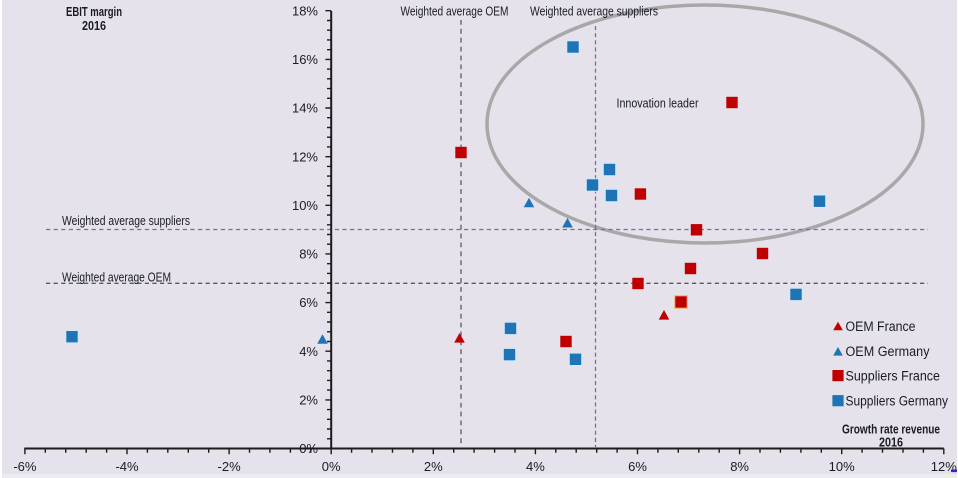 The width and height of the screenshot is (958, 478). I want to click on svg-text: 18%, so click(305, 10).